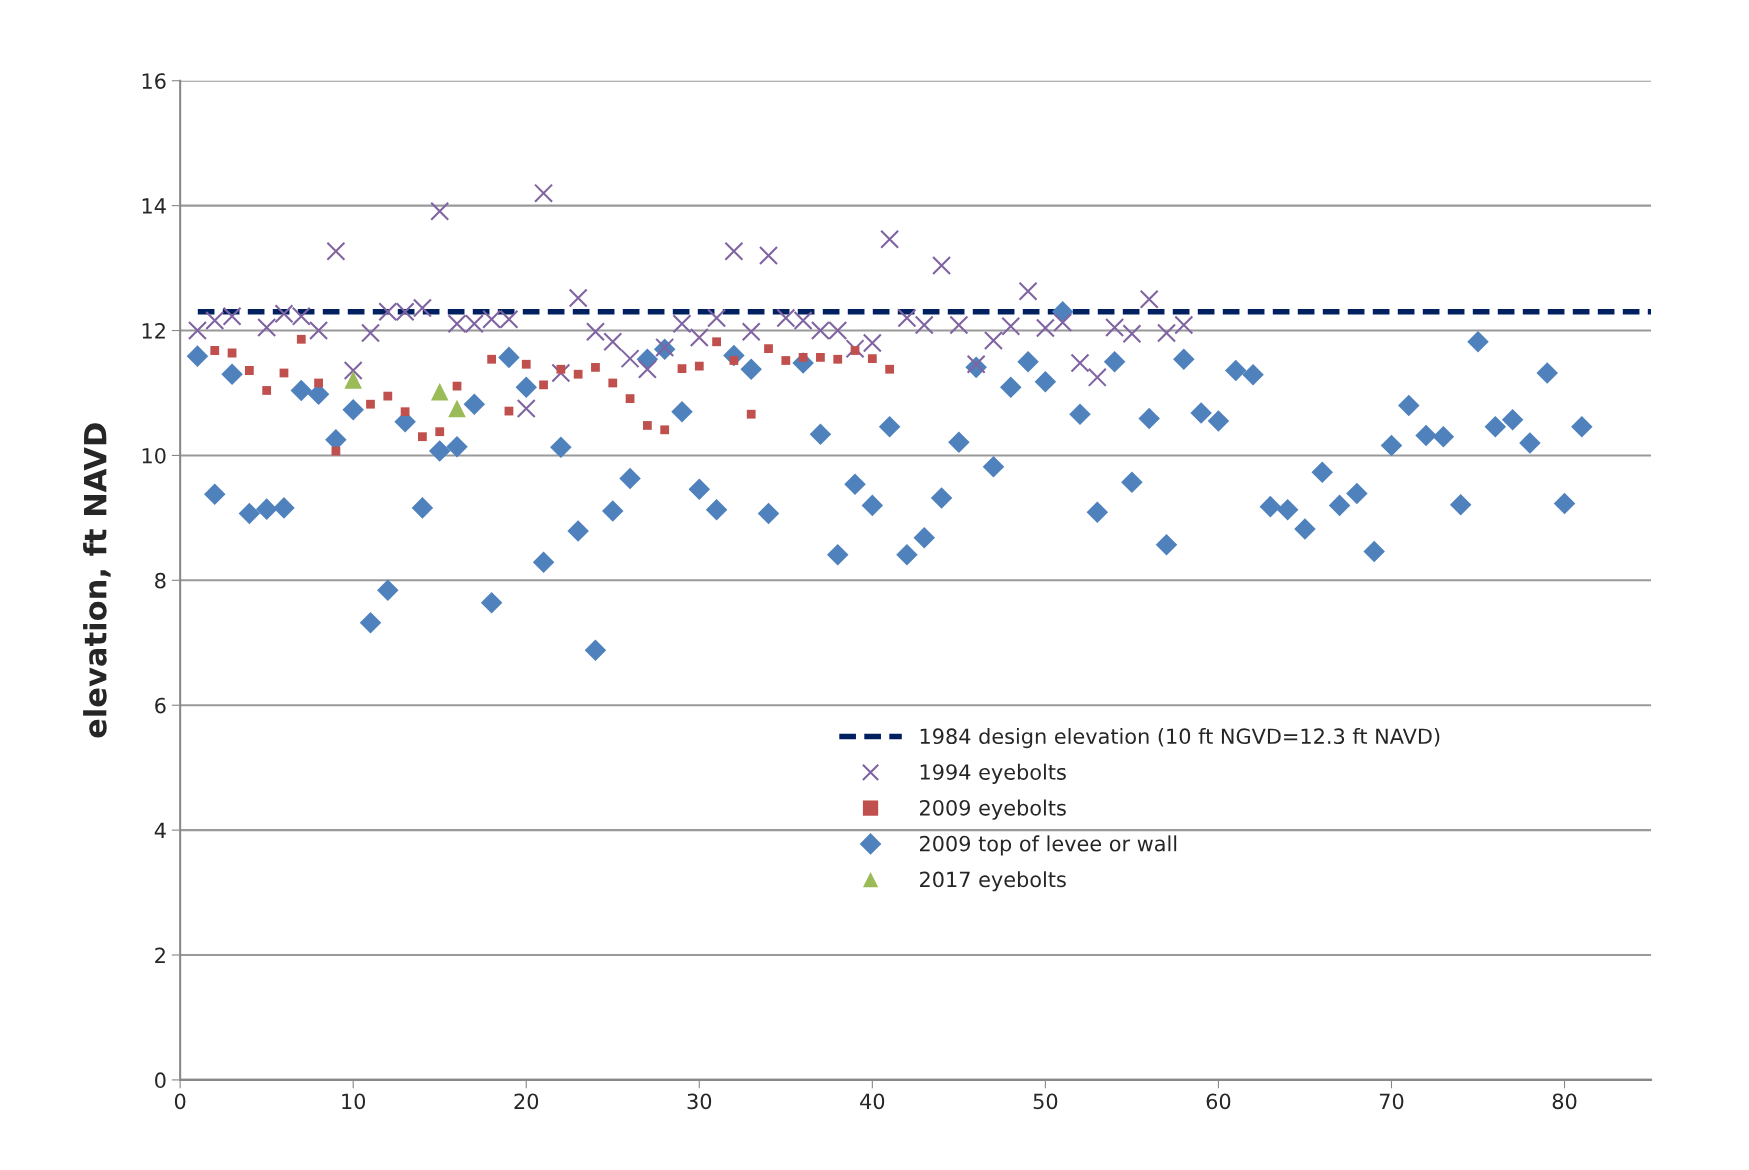  What do you see at coordinates (354, 1101) in the screenshot?
I see `x-tick-label: 10` at bounding box center [354, 1101].